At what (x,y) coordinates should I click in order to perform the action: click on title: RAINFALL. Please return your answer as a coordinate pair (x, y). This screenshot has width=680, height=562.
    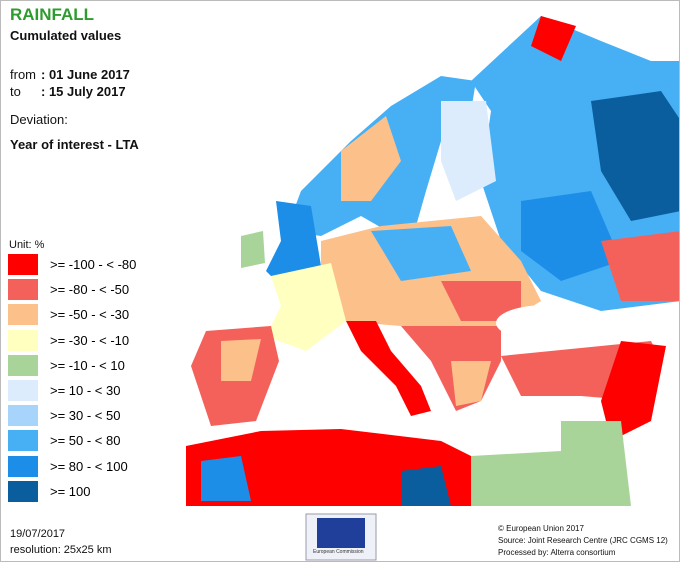
    Looking at the image, I should click on (52, 14).